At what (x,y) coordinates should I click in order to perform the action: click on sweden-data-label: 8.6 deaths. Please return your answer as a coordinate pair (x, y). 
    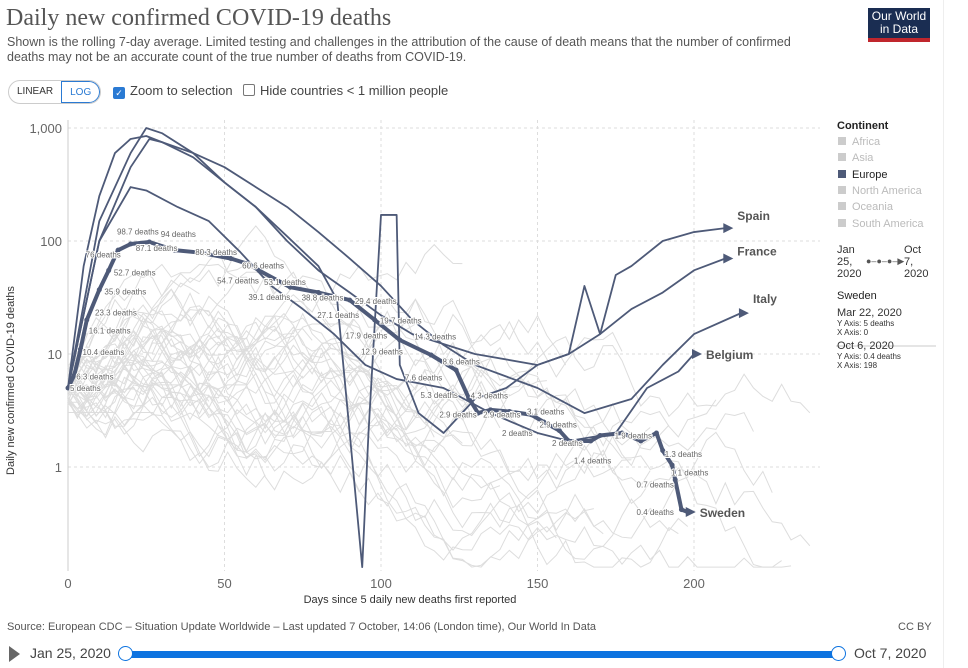
    Looking at the image, I should click on (460, 361).